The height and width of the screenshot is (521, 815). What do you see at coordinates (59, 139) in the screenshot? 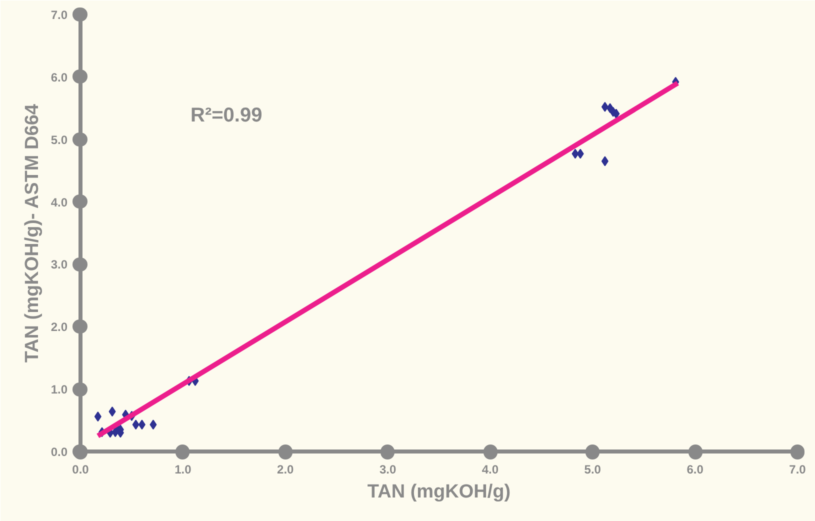
I see `y-tick-label: 5.0` at bounding box center [59, 139].